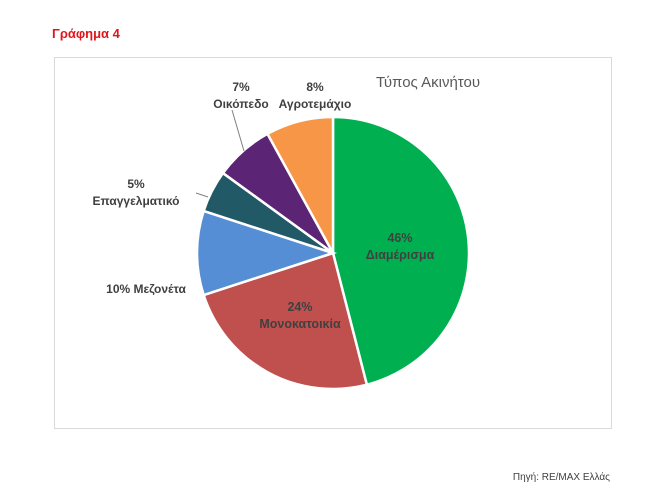  I want to click on chart-title: Τύπος Ακινήτου, so click(428, 82).